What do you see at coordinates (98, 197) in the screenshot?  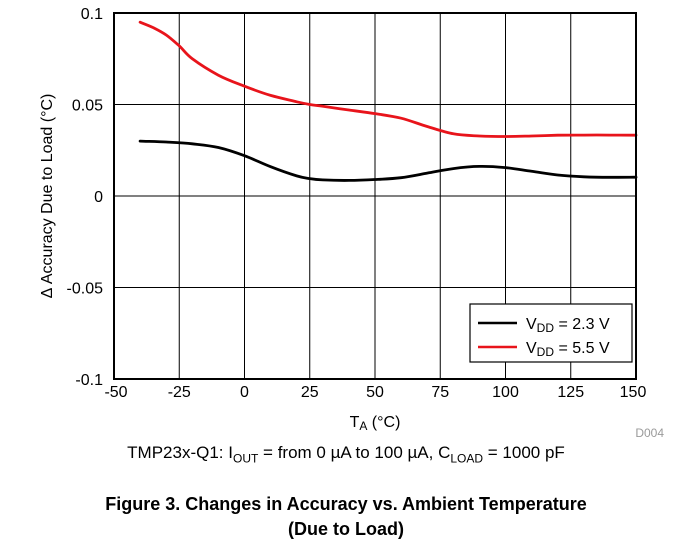 I see `y-tick-label: 0` at bounding box center [98, 197].